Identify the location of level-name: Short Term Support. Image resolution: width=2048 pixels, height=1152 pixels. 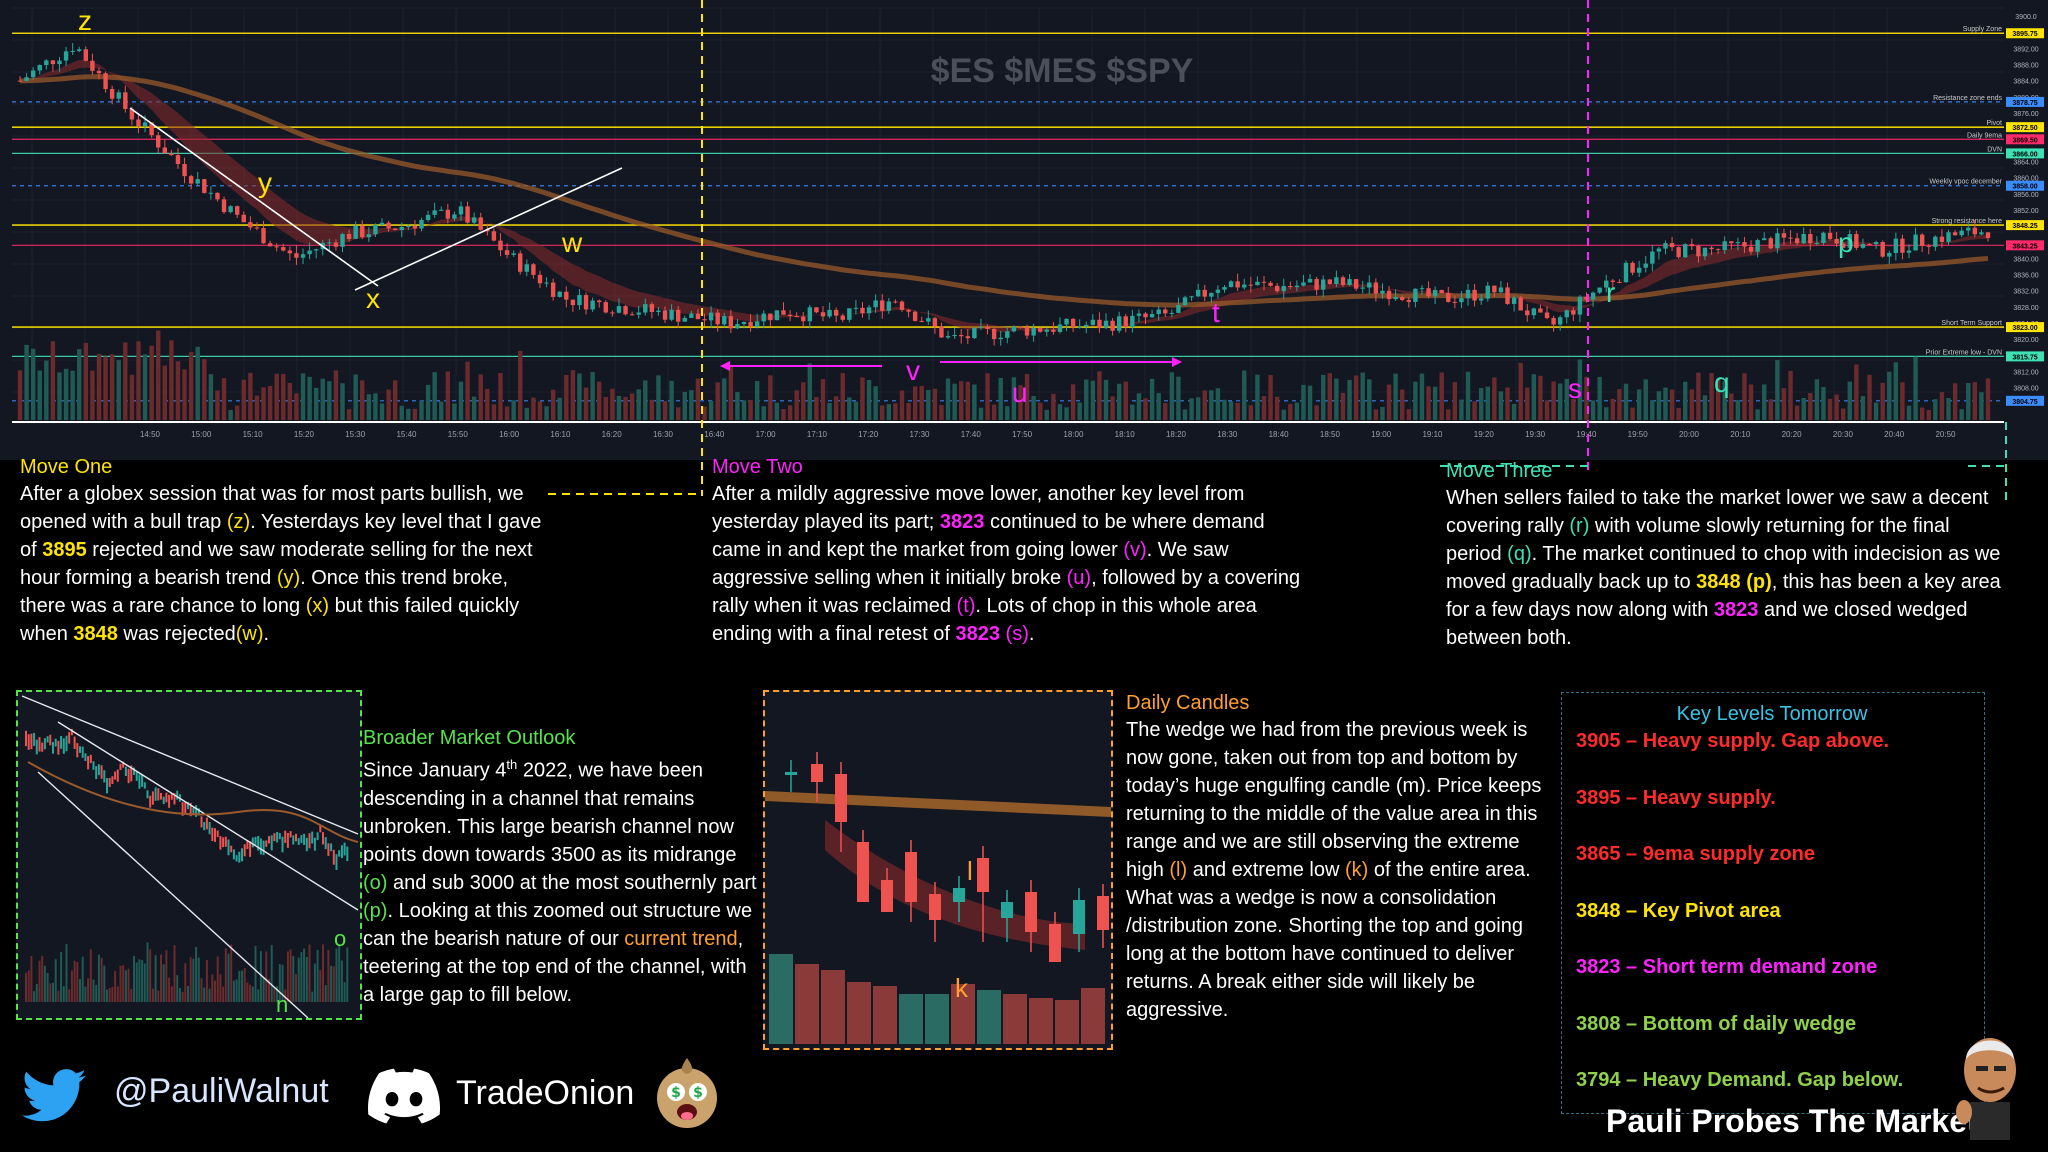
(1971, 323).